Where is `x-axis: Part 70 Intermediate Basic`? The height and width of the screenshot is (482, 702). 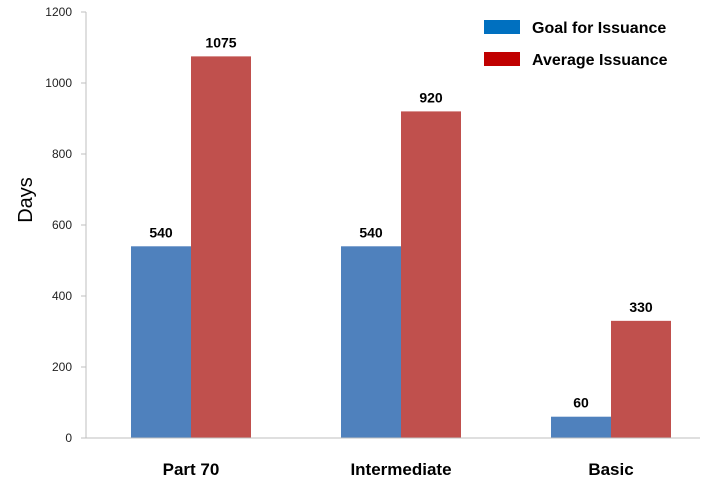
x-axis: Part 70 Intermediate Basic is located at coordinates (393, 458).